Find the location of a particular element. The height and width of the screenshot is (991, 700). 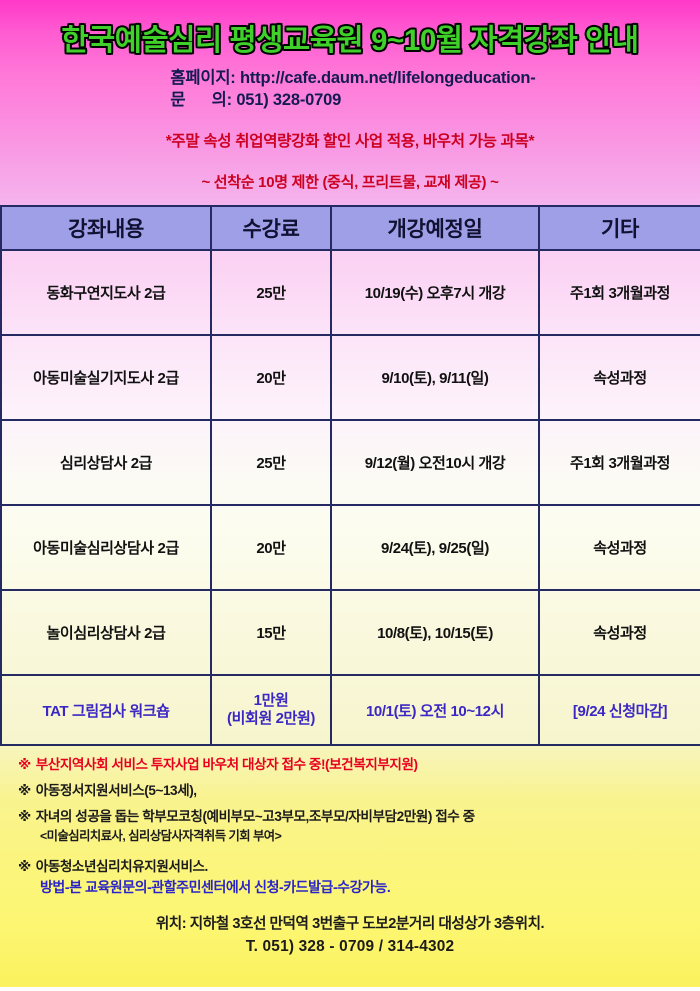

table-row: 놀이심리상담사 2급 15만 10/8(토), 10/15(토) 속성과정 is located at coordinates (350, 632).